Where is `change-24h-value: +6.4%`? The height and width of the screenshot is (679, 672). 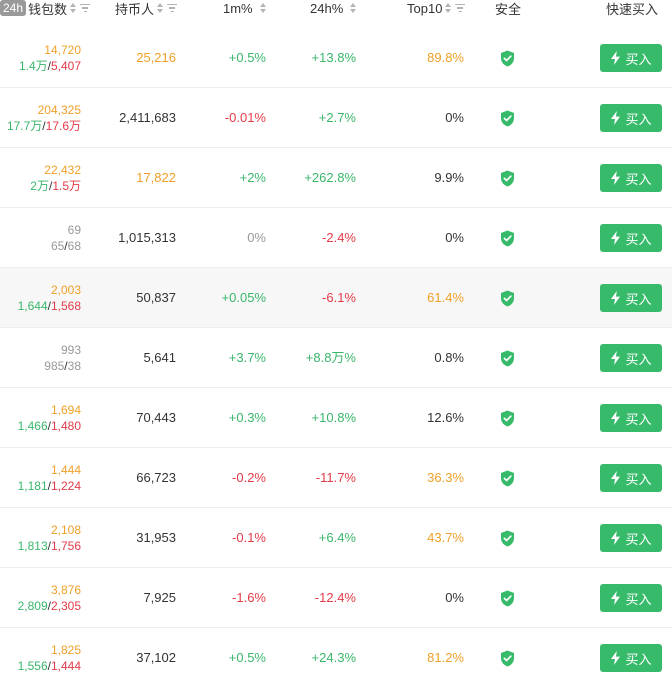
change-24h-value: +6.4% is located at coordinates (337, 537).